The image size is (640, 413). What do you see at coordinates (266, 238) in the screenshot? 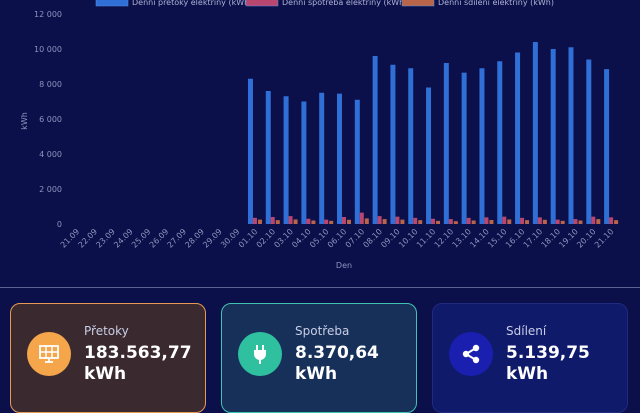
I see `x-tick-label: 02.10` at bounding box center [266, 238].